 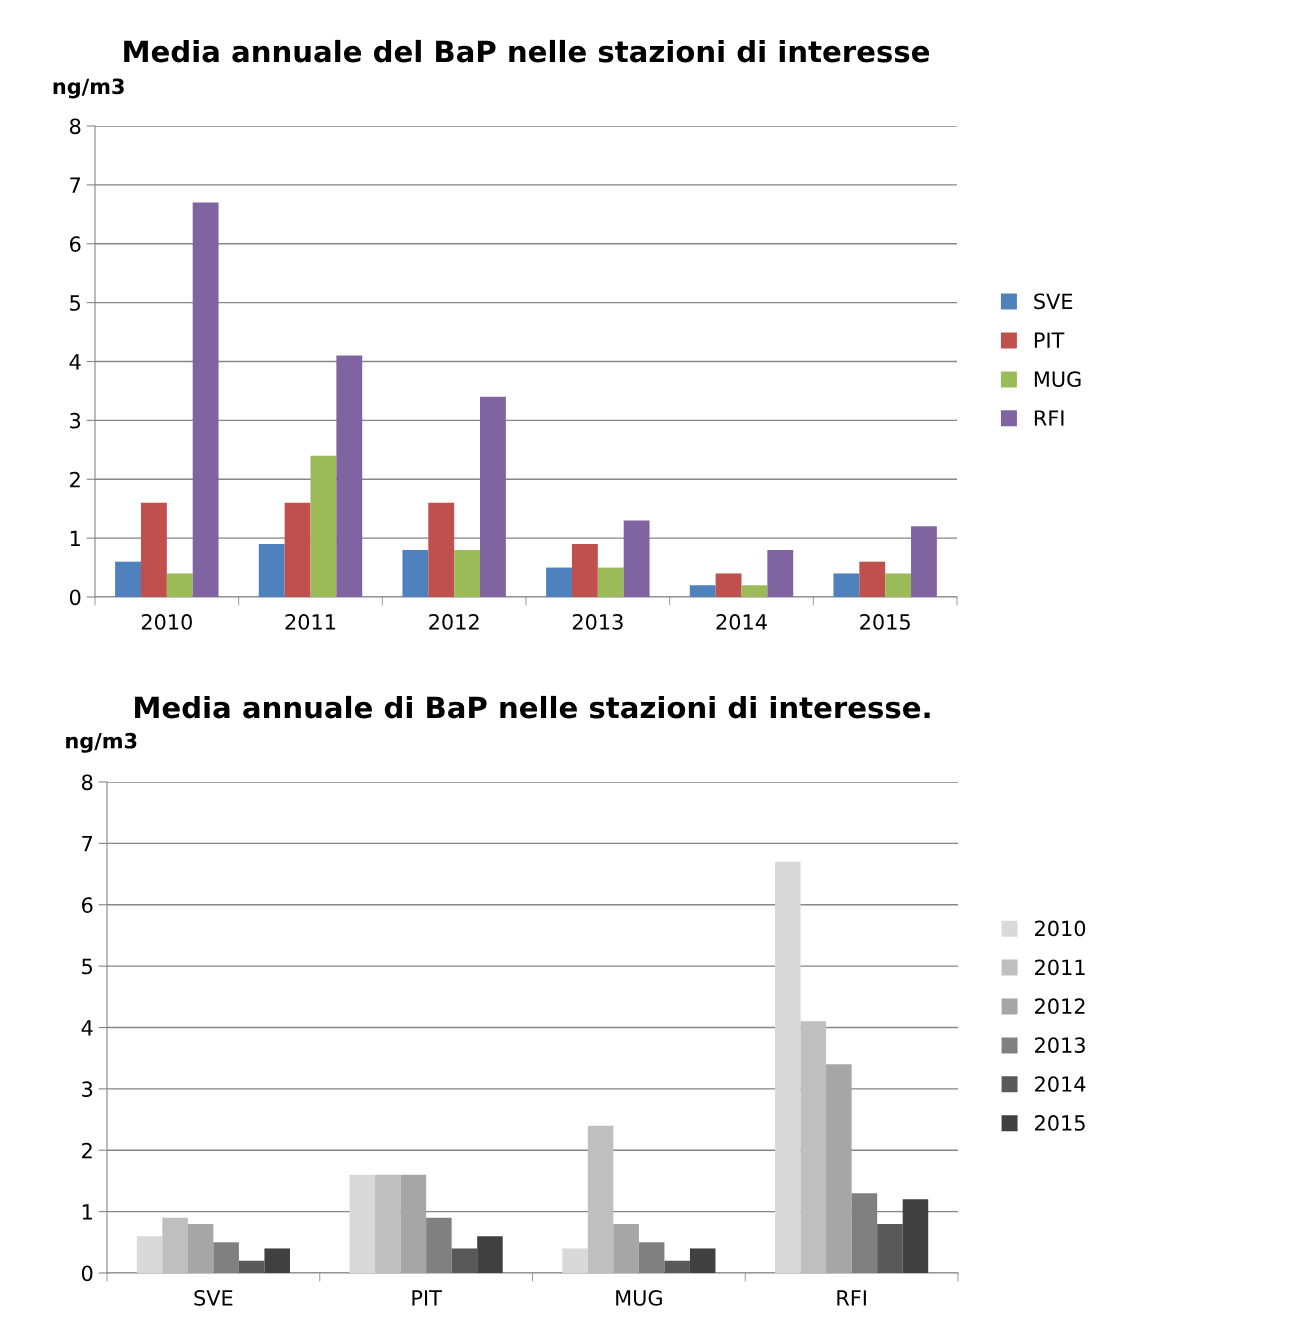 What do you see at coordinates (597, 622) in the screenshot?
I see `x-tick-label: 2013` at bounding box center [597, 622].